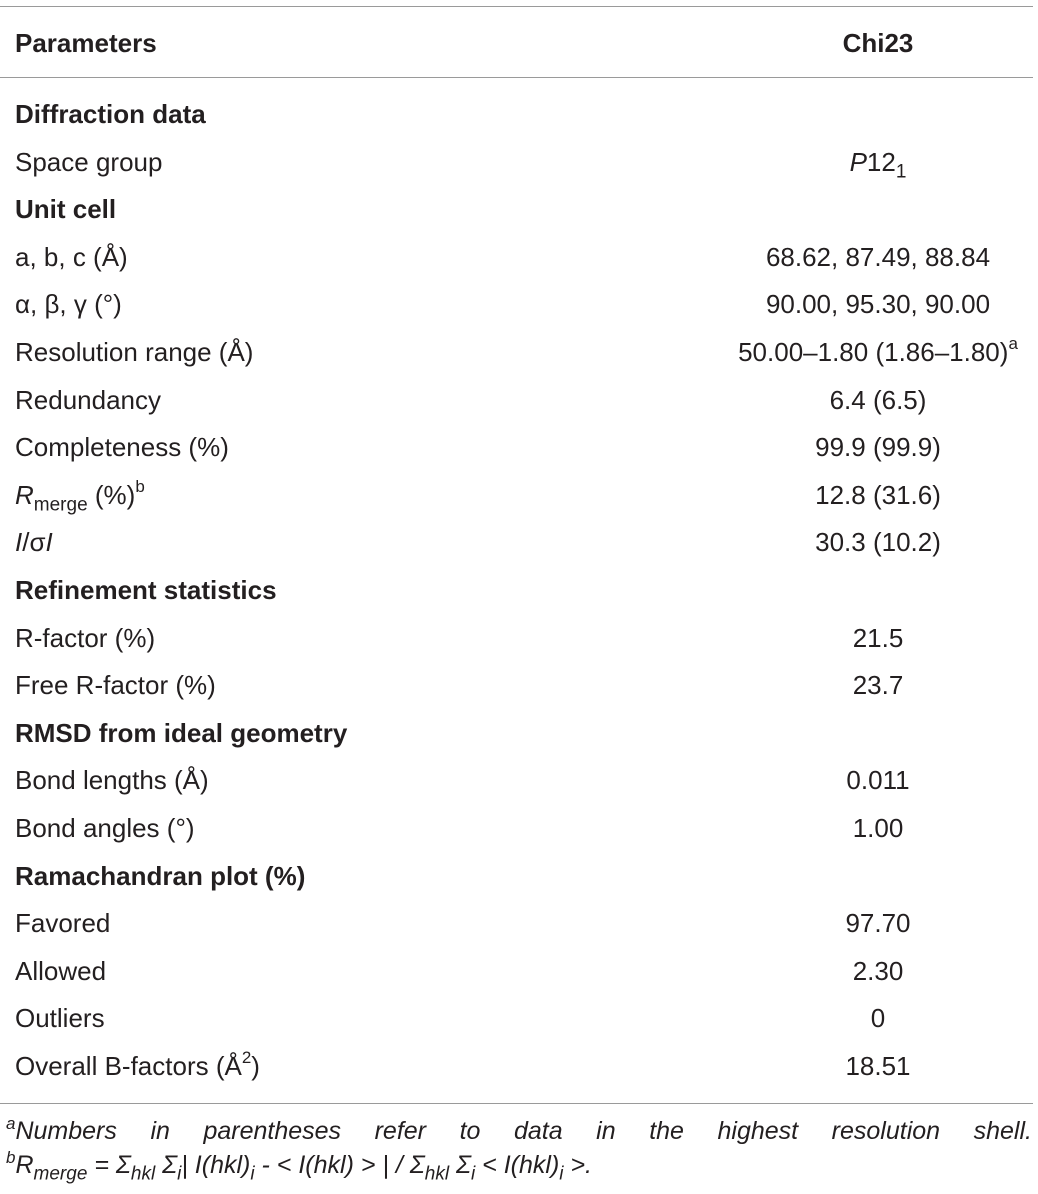 The image size is (1038, 1194). Describe the element at coordinates (11, 1123) in the screenshot. I see `footnote-a-mark: a` at that location.